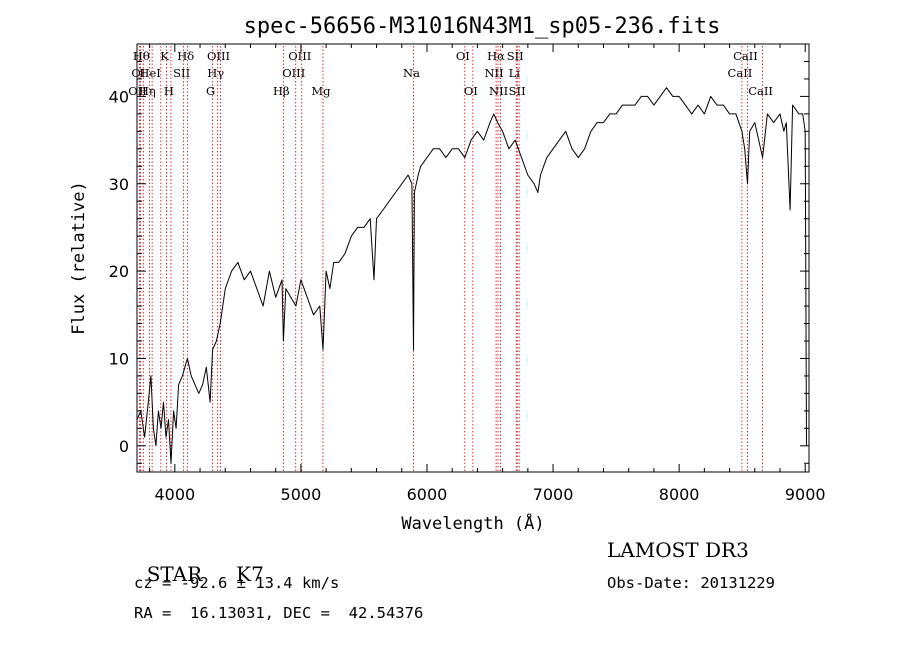  I want to click on x-axis-label: Wavelength (Å), so click(472, 523).